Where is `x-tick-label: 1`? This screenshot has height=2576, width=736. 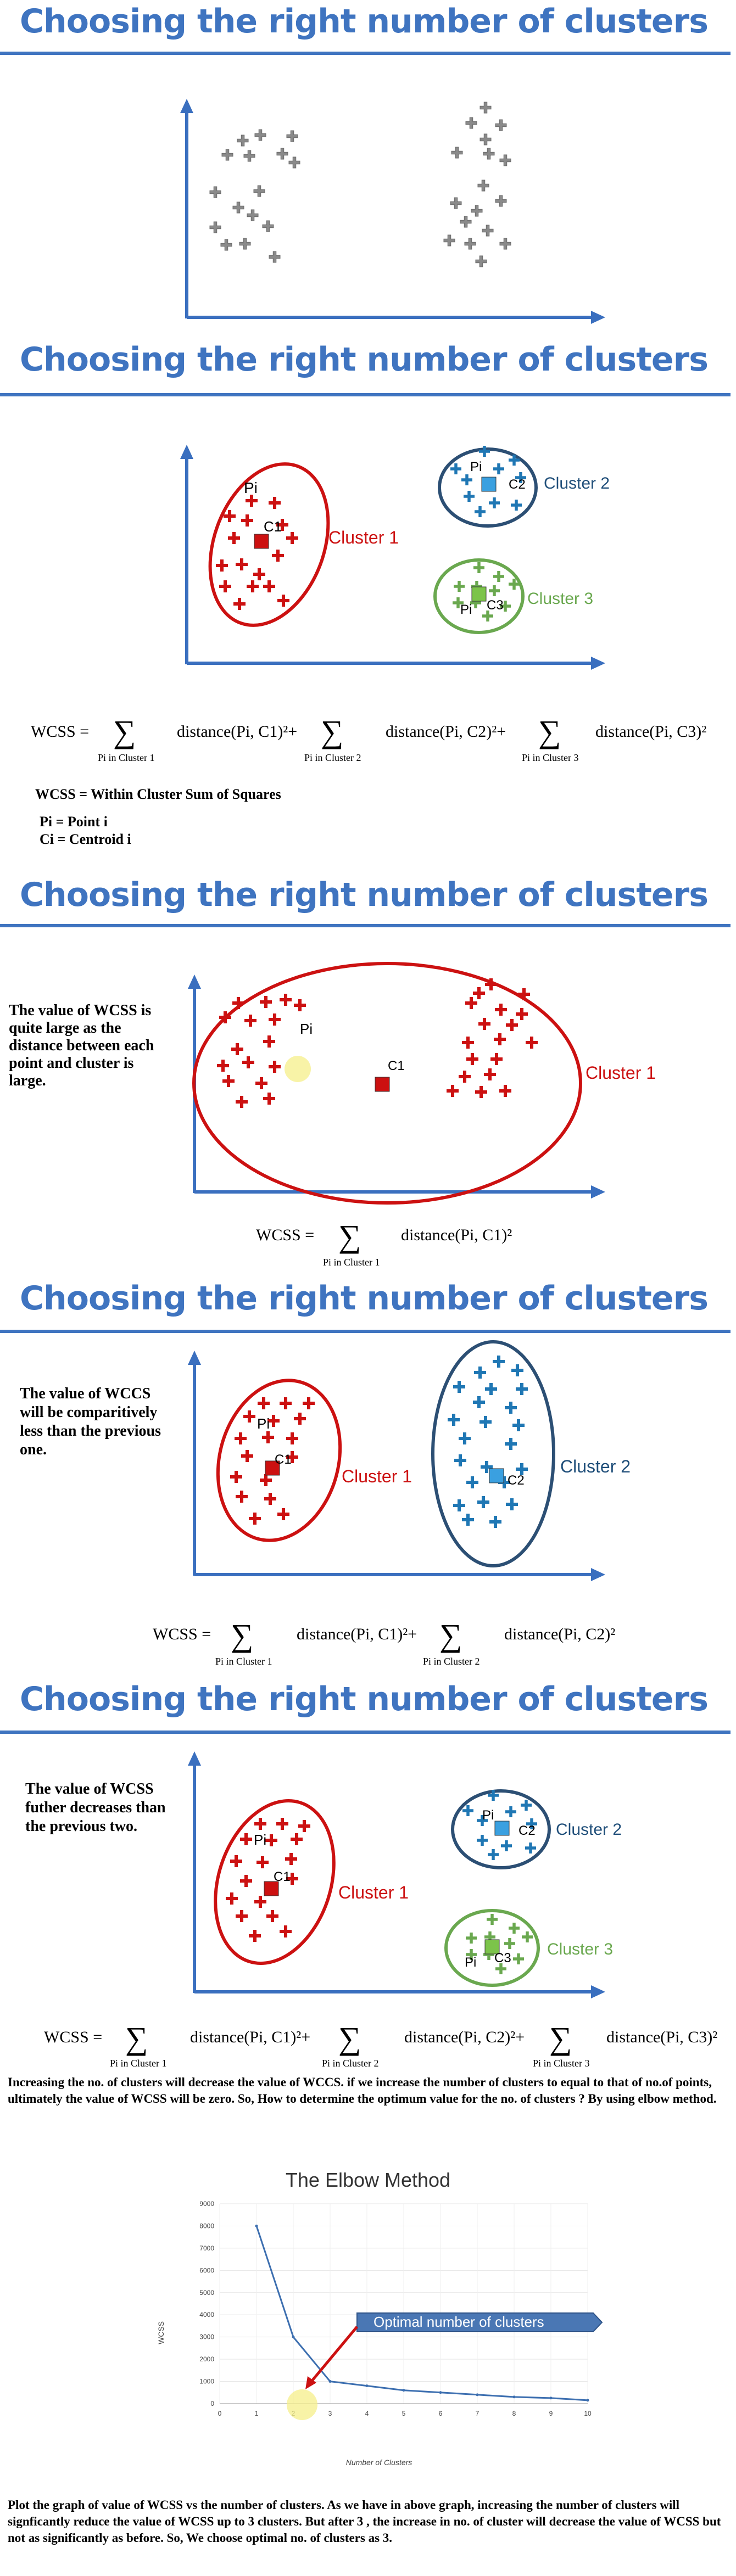
x-tick-label: 1 is located at coordinates (257, 2413).